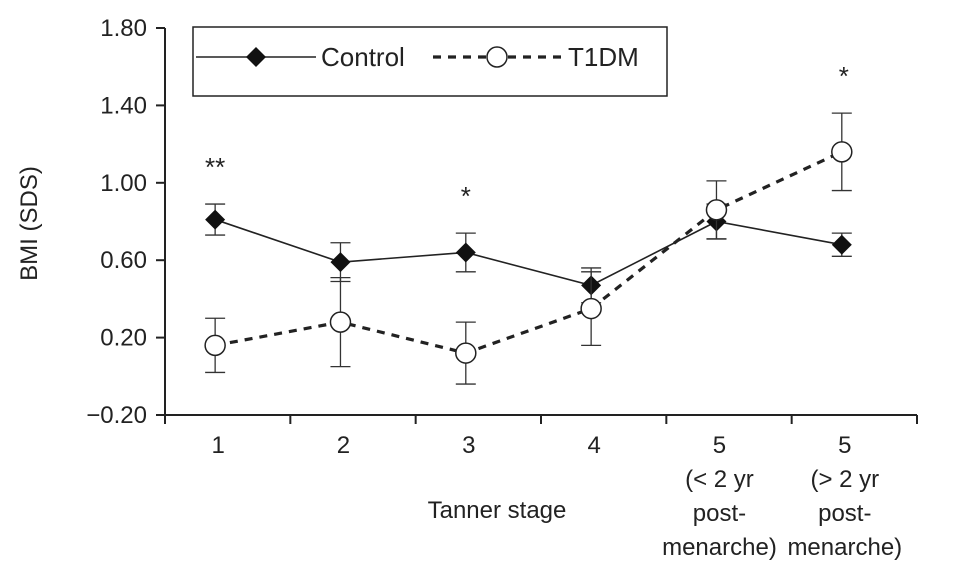  Describe the element at coordinates (123, 338) in the screenshot. I see `y-tick-label: 0.20` at that location.